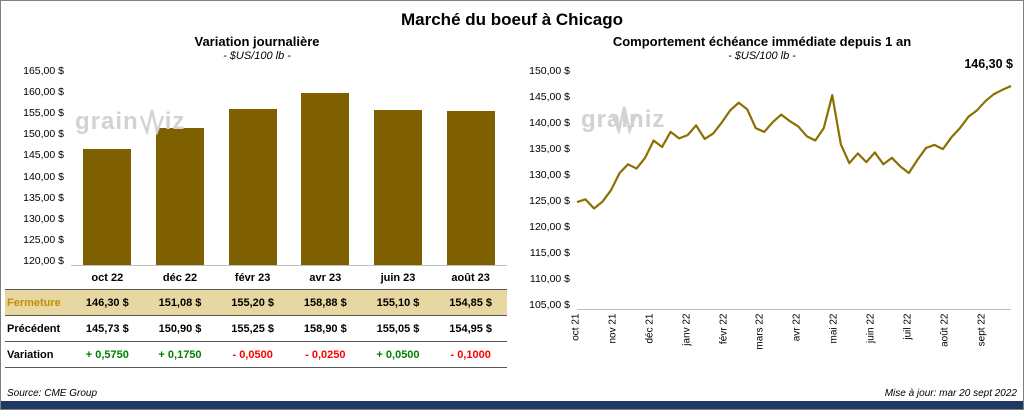 The width and height of the screenshot is (1024, 410). I want to click on x-tick-label: juin 23, so click(398, 277).